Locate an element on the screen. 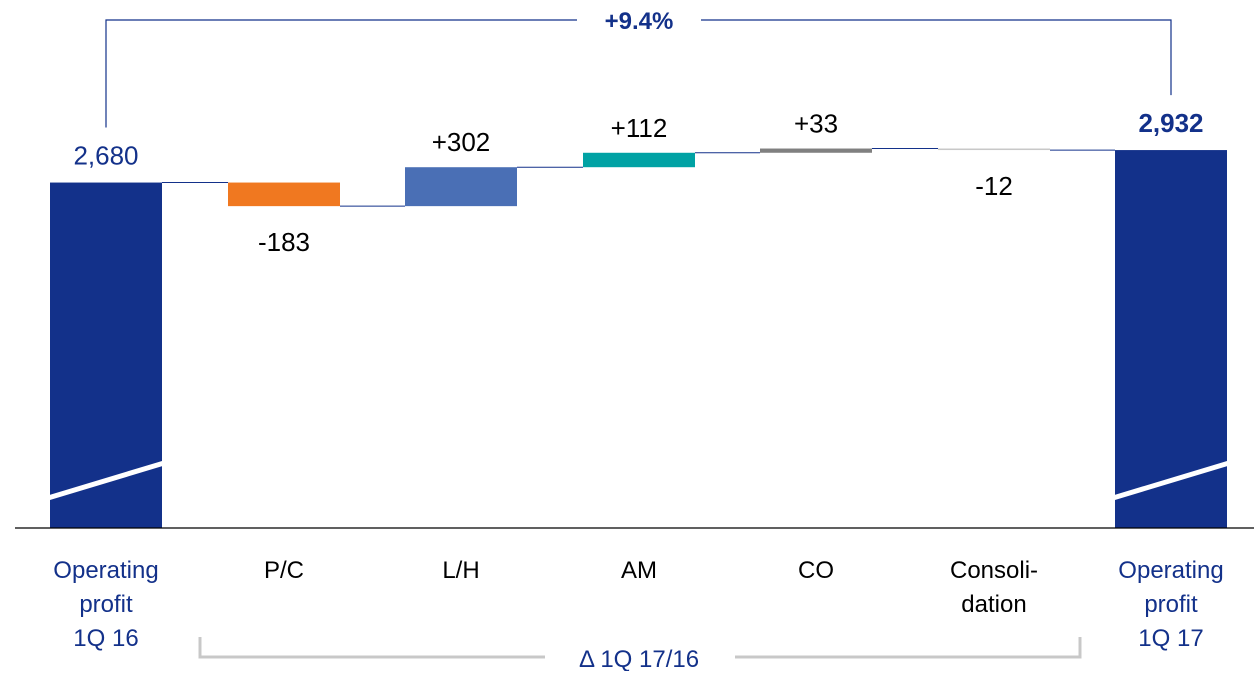 The width and height of the screenshot is (1254, 676). category-label: Consoli- is located at coordinates (994, 570).